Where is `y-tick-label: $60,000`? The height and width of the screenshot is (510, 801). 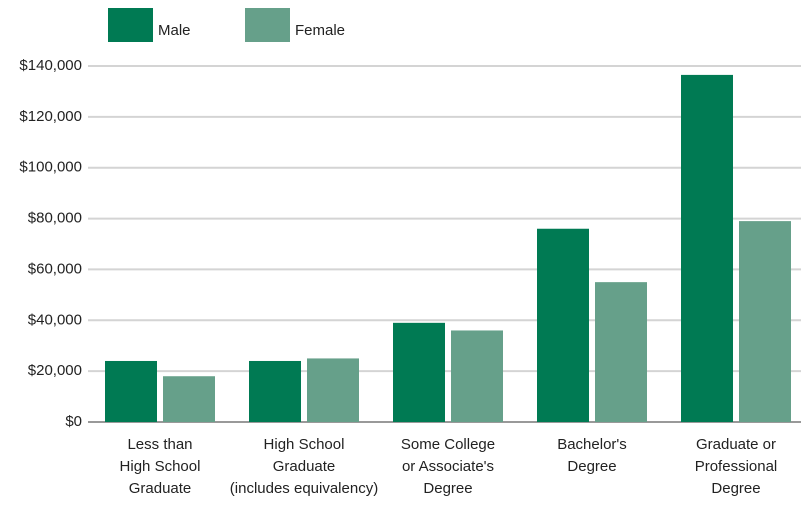 y-tick-label: $60,000 is located at coordinates (55, 268).